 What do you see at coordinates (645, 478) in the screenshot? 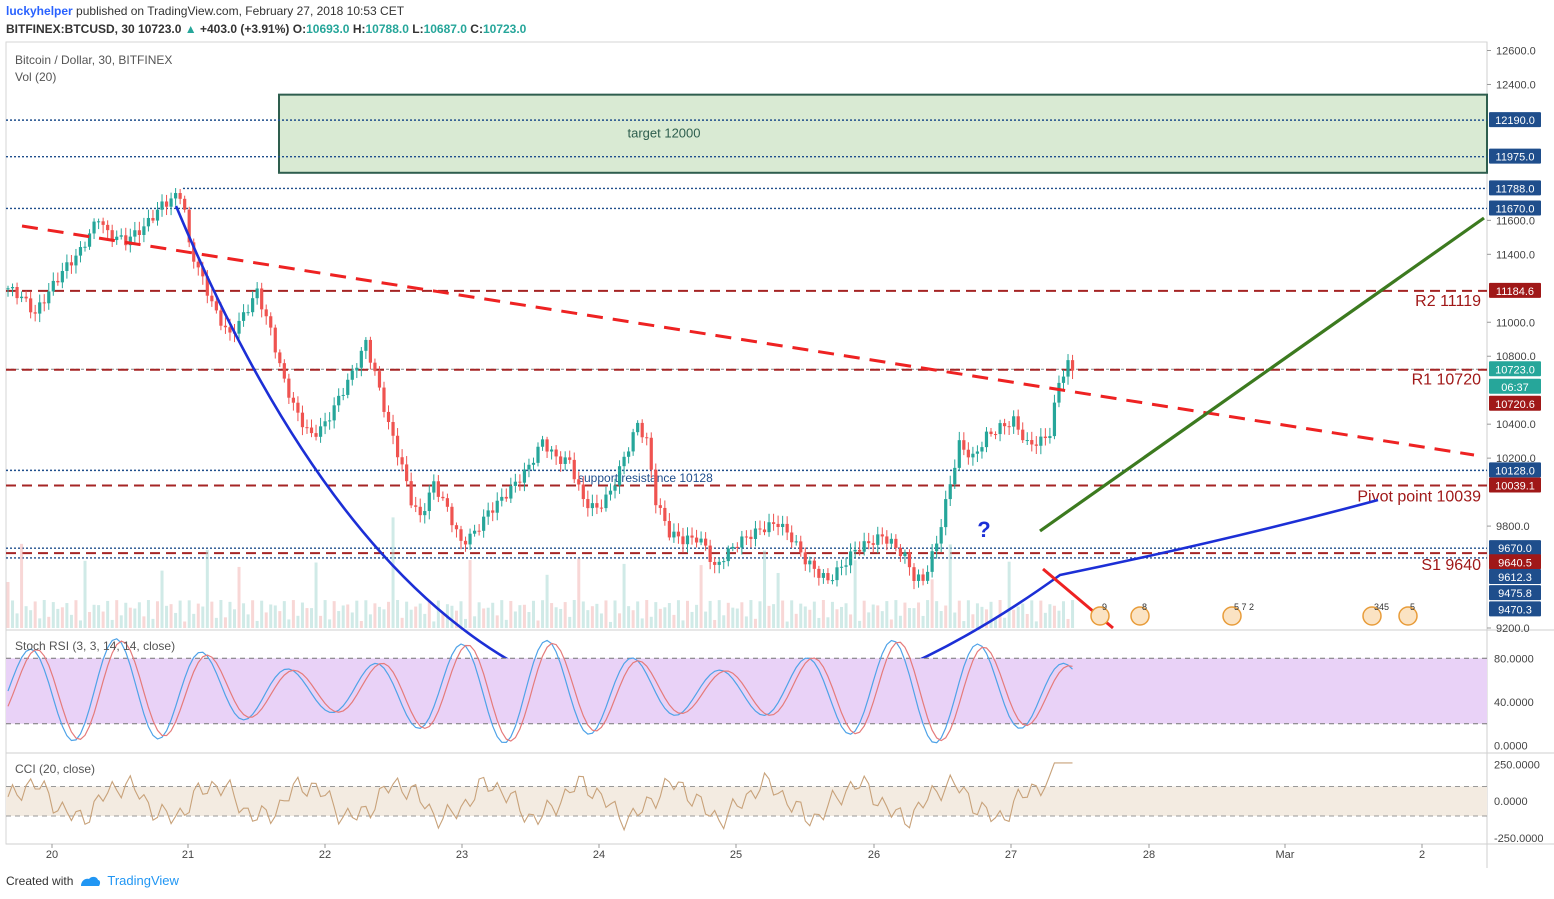
I see `support-label: support/resistance 10128` at bounding box center [645, 478].